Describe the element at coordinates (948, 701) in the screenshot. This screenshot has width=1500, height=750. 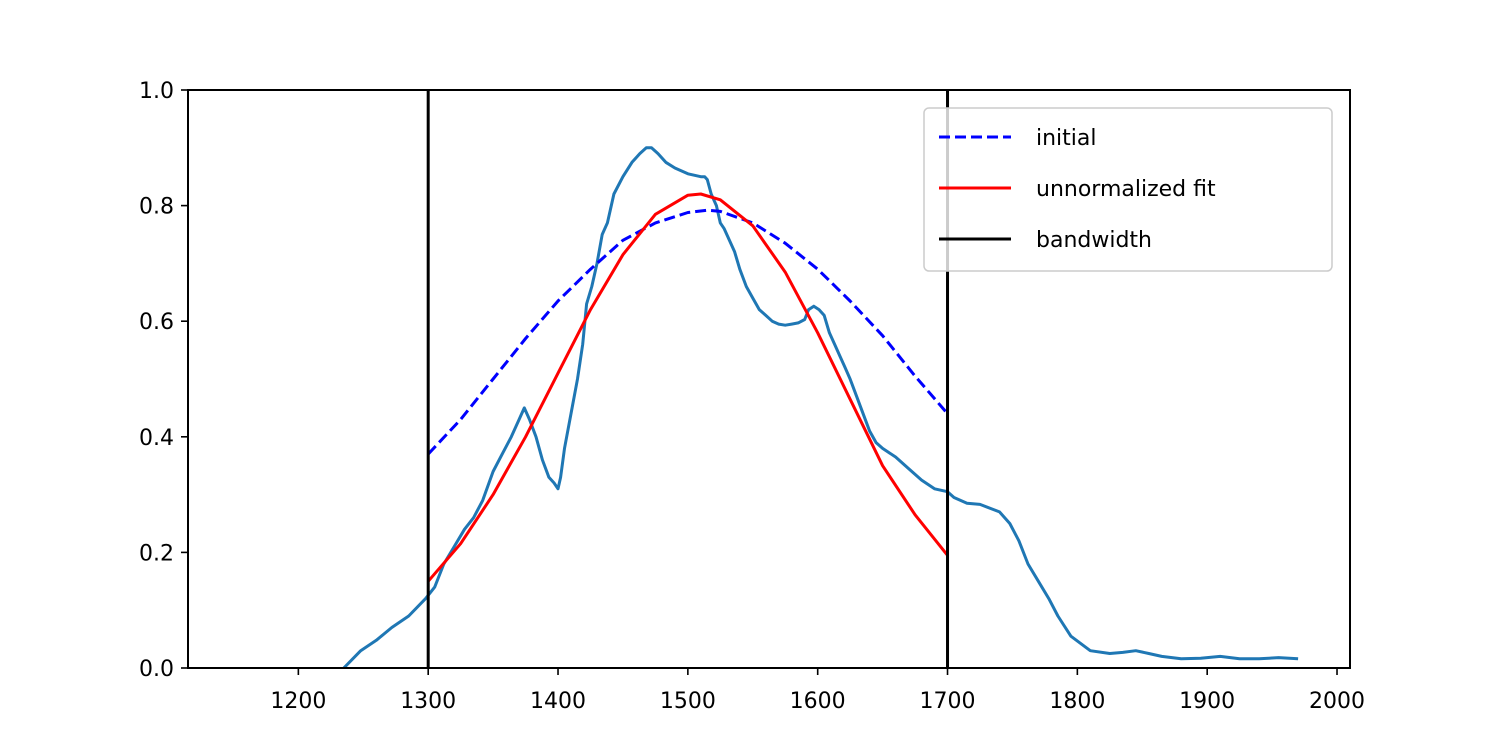
I see `x-tick-label: 1700` at that location.